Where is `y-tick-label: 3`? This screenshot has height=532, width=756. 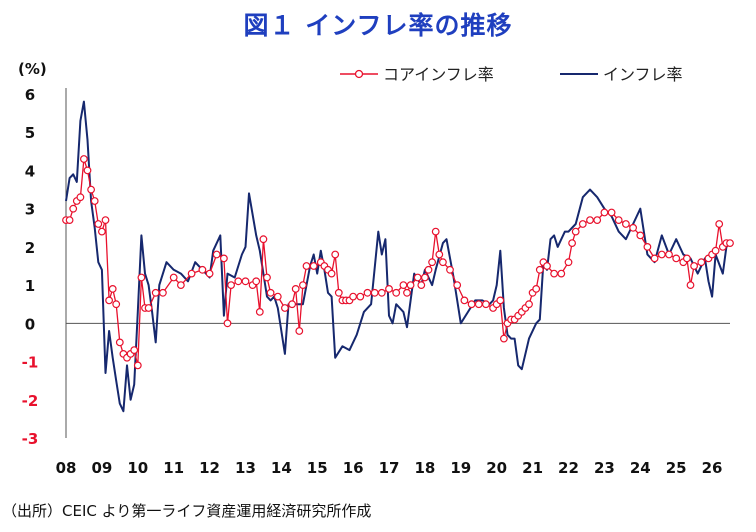
y-tick-label: 3 is located at coordinates (30, 210).